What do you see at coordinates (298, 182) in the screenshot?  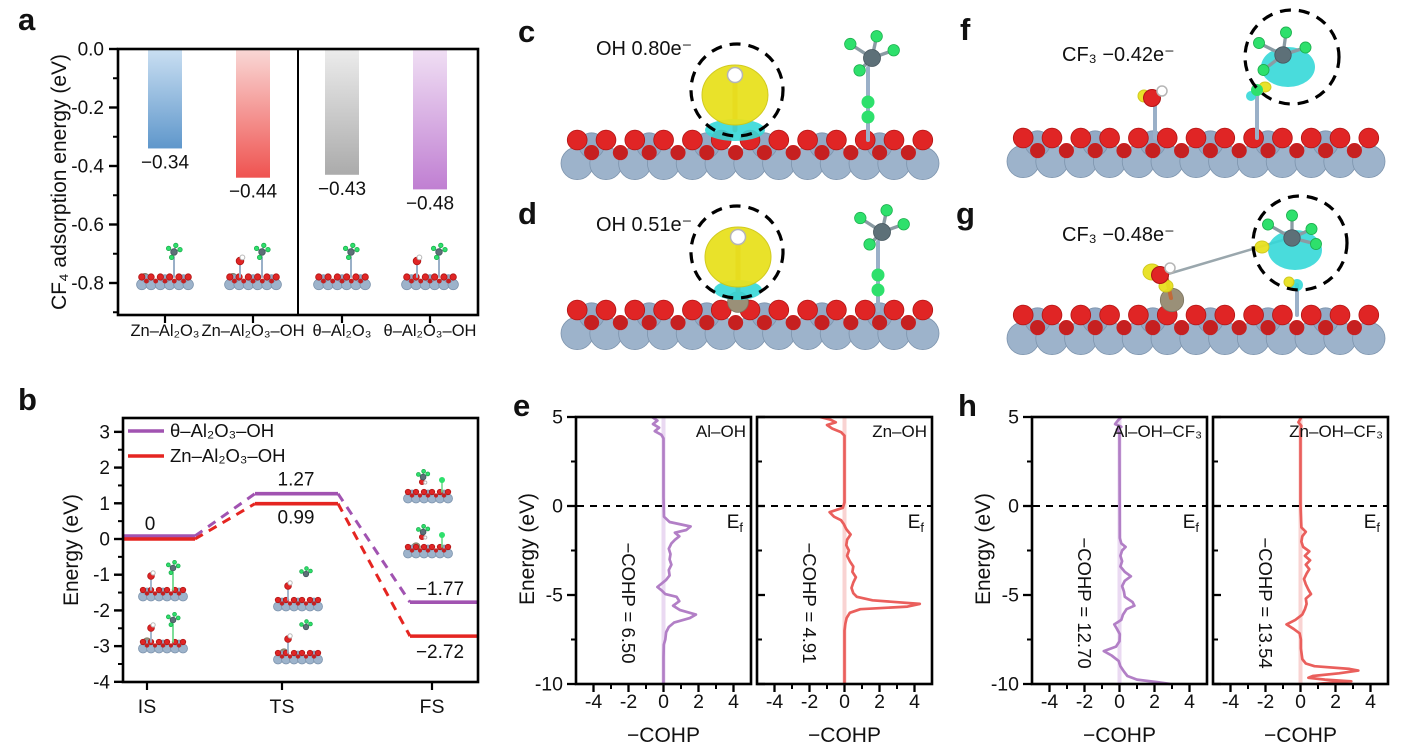 I see `plot-frame-a` at bounding box center [298, 182].